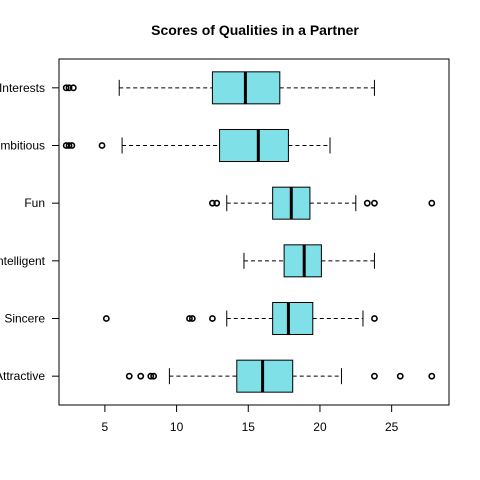 The height and width of the screenshot is (480, 480). I want to click on y-tick-label: mbitious, so click(22, 146).